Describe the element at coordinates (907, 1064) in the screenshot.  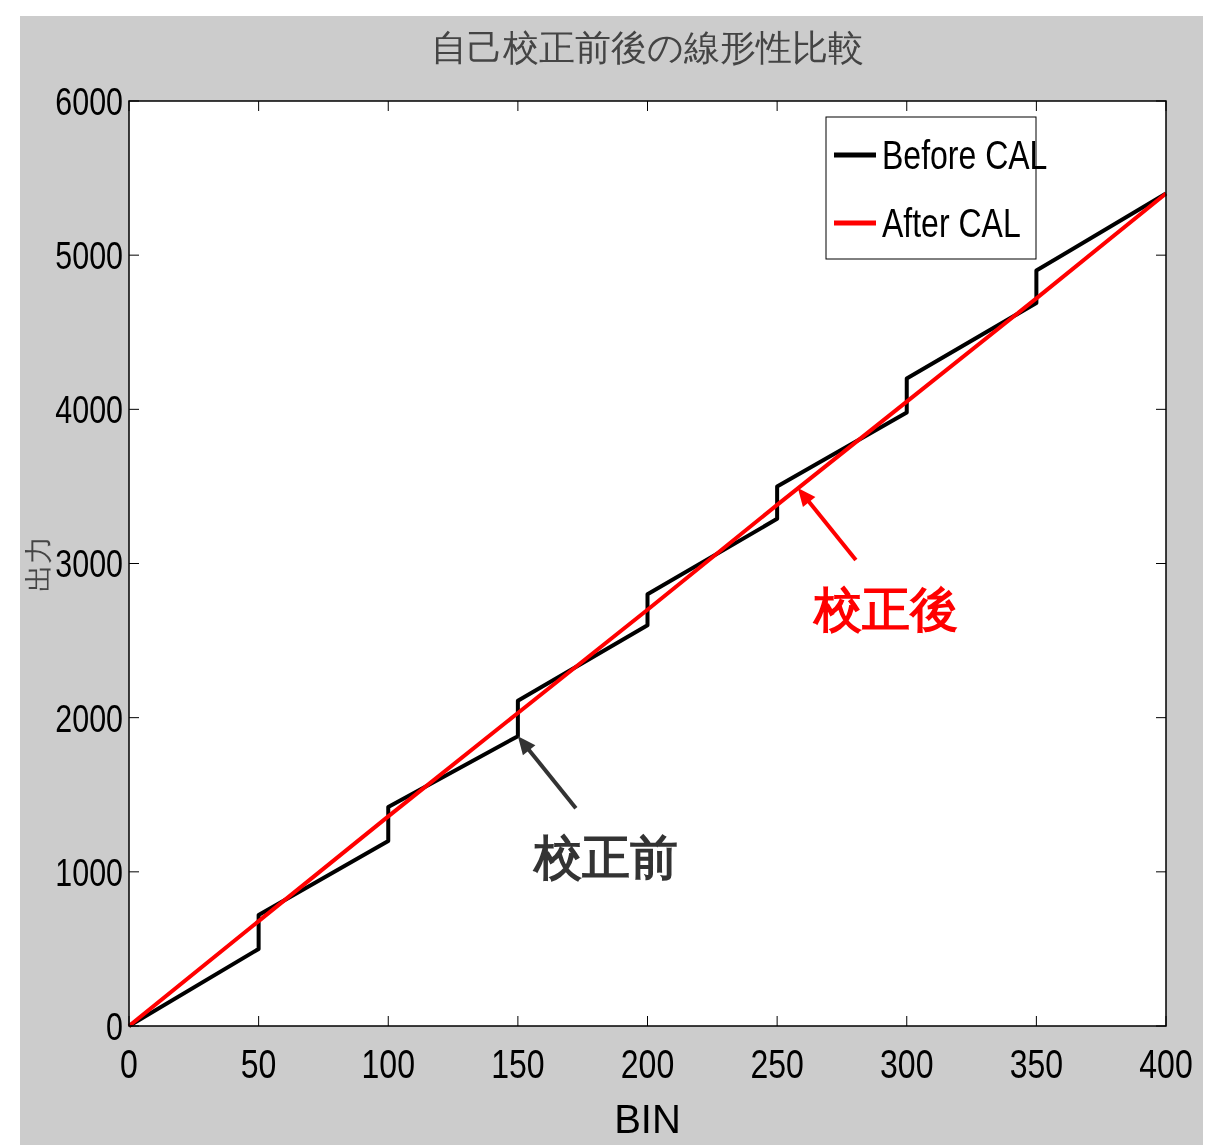
I see `x-tick-label: 300` at that location.